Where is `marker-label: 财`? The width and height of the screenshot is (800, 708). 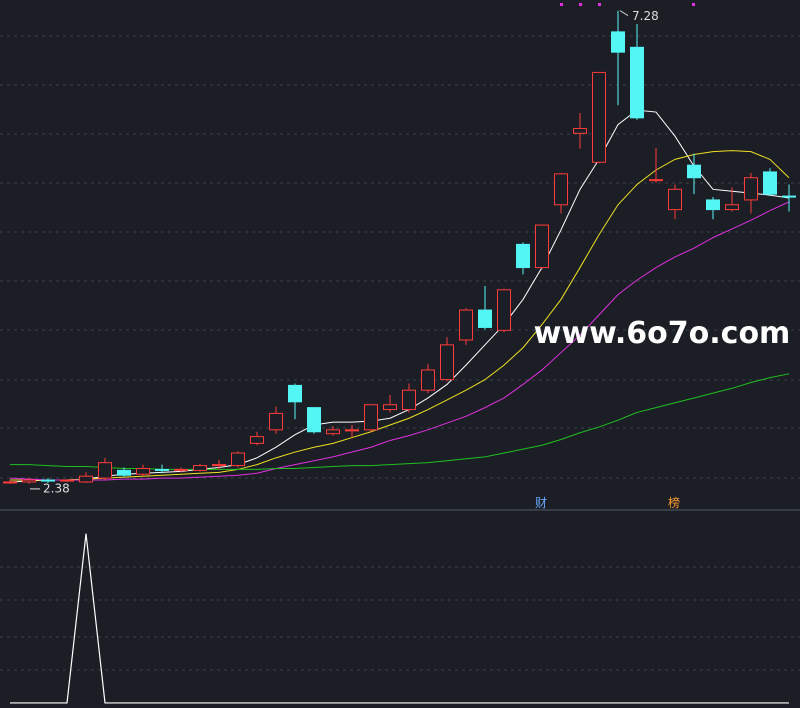
marker-label: 财 is located at coordinates (541, 503).